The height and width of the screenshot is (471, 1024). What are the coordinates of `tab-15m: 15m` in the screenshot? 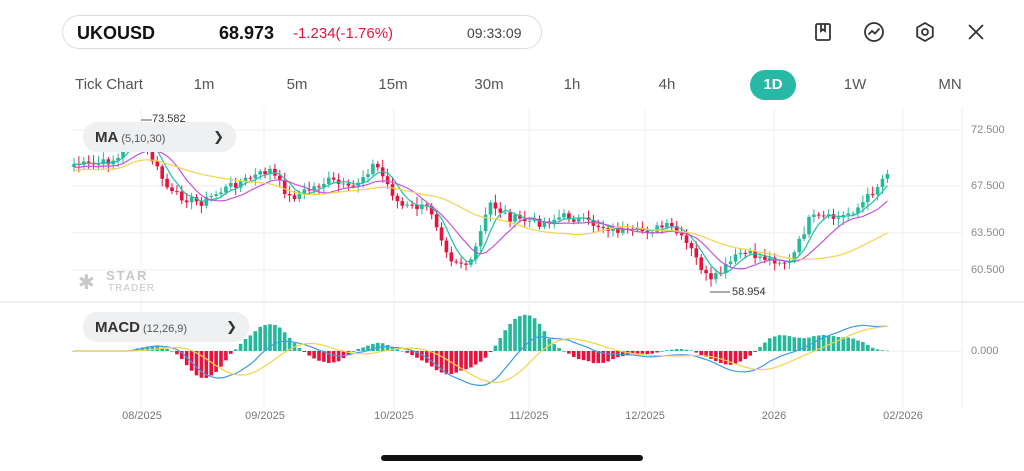 It's located at (393, 84).